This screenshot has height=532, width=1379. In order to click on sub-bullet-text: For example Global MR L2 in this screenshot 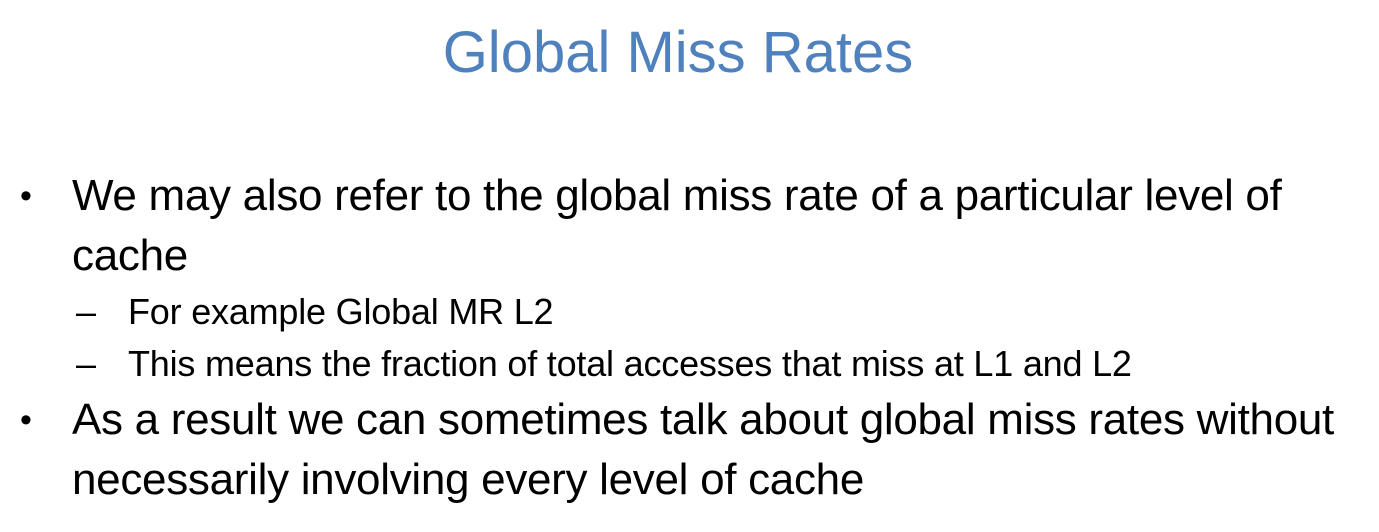, I will do `click(341, 311)`.